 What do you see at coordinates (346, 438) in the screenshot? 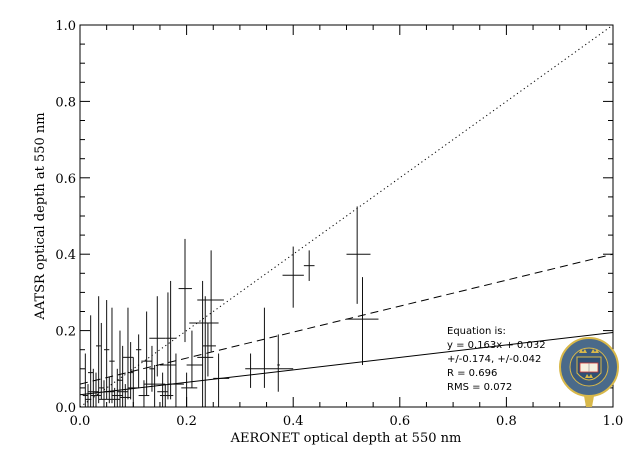
I see `x-axis-label: AERONET optical depth at 550 nm` at bounding box center [346, 438].